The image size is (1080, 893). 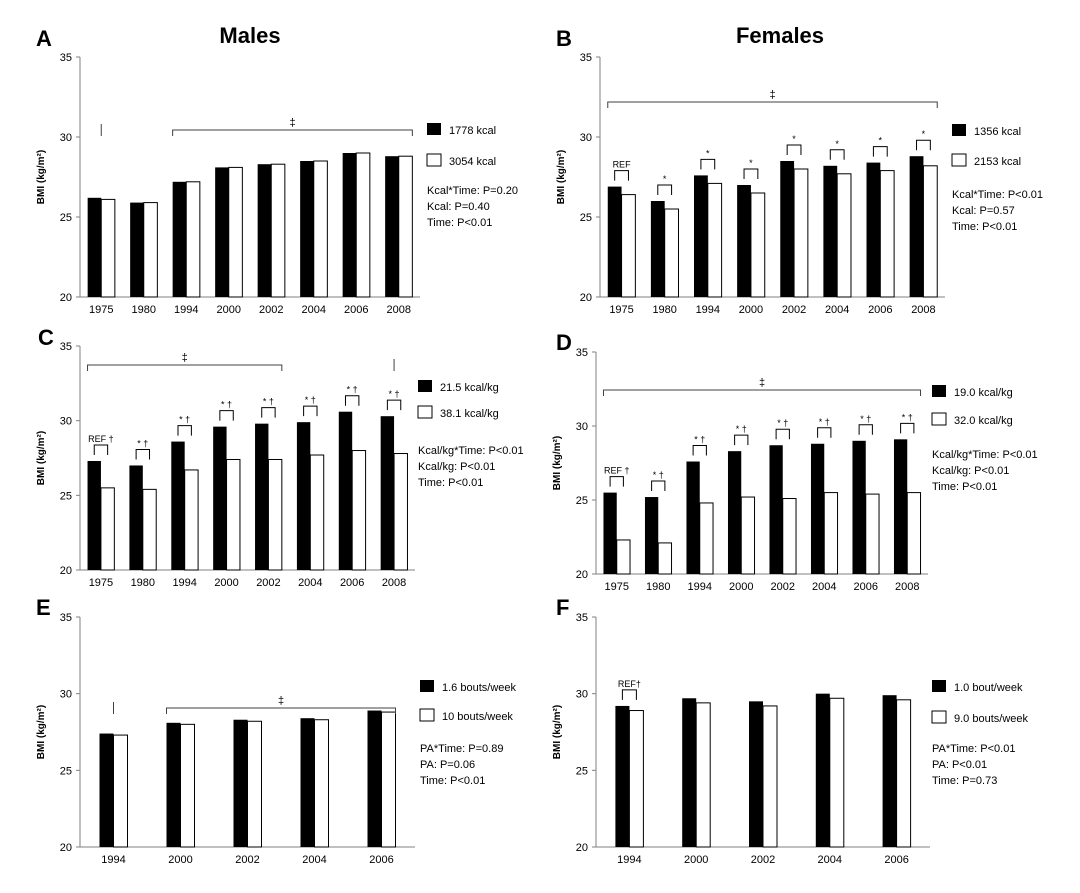 What do you see at coordinates (629, 684) in the screenshot?
I see `bracket-annotation: REF†` at bounding box center [629, 684].